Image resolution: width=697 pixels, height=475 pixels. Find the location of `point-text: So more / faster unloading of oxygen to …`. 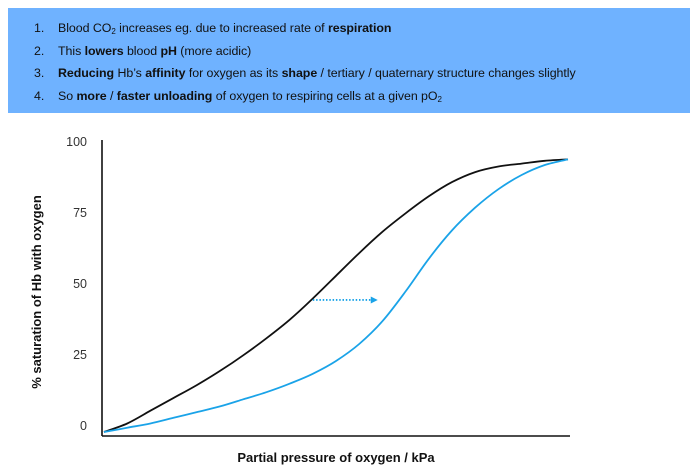

point-text: So more / faster unloading of oxygen to … is located at coordinates (250, 96).